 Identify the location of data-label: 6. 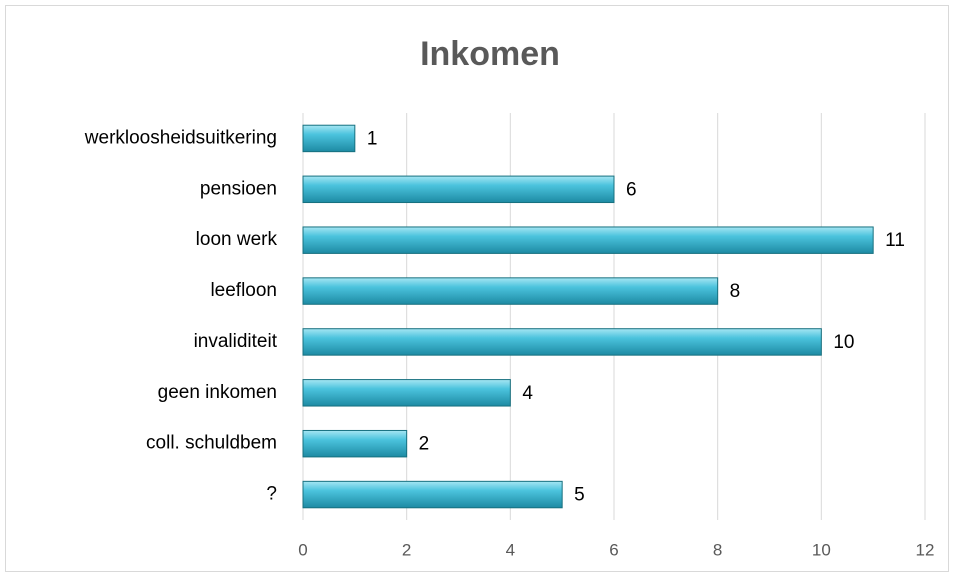
(631, 189).